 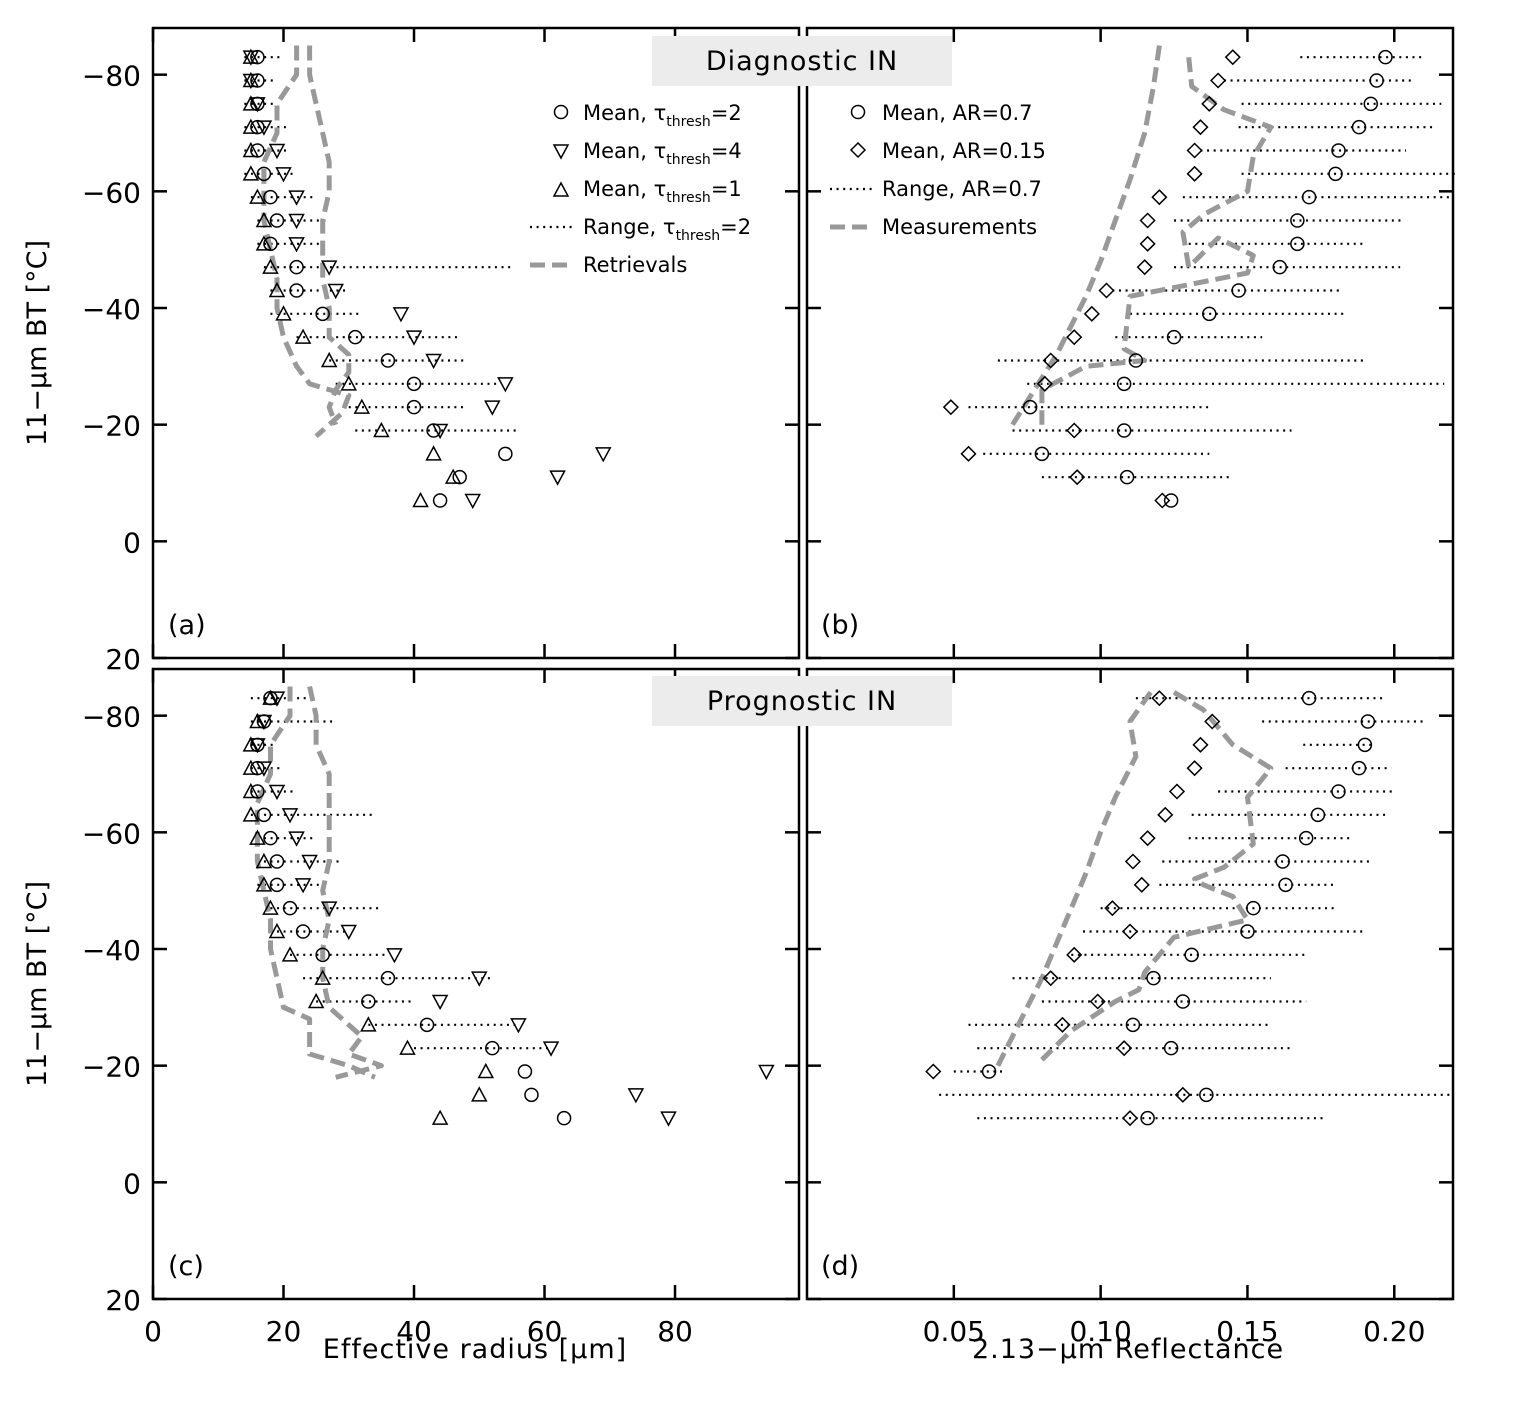 I want to click on legend-item-label: Mean, τthresh=1, so click(x=662, y=191).